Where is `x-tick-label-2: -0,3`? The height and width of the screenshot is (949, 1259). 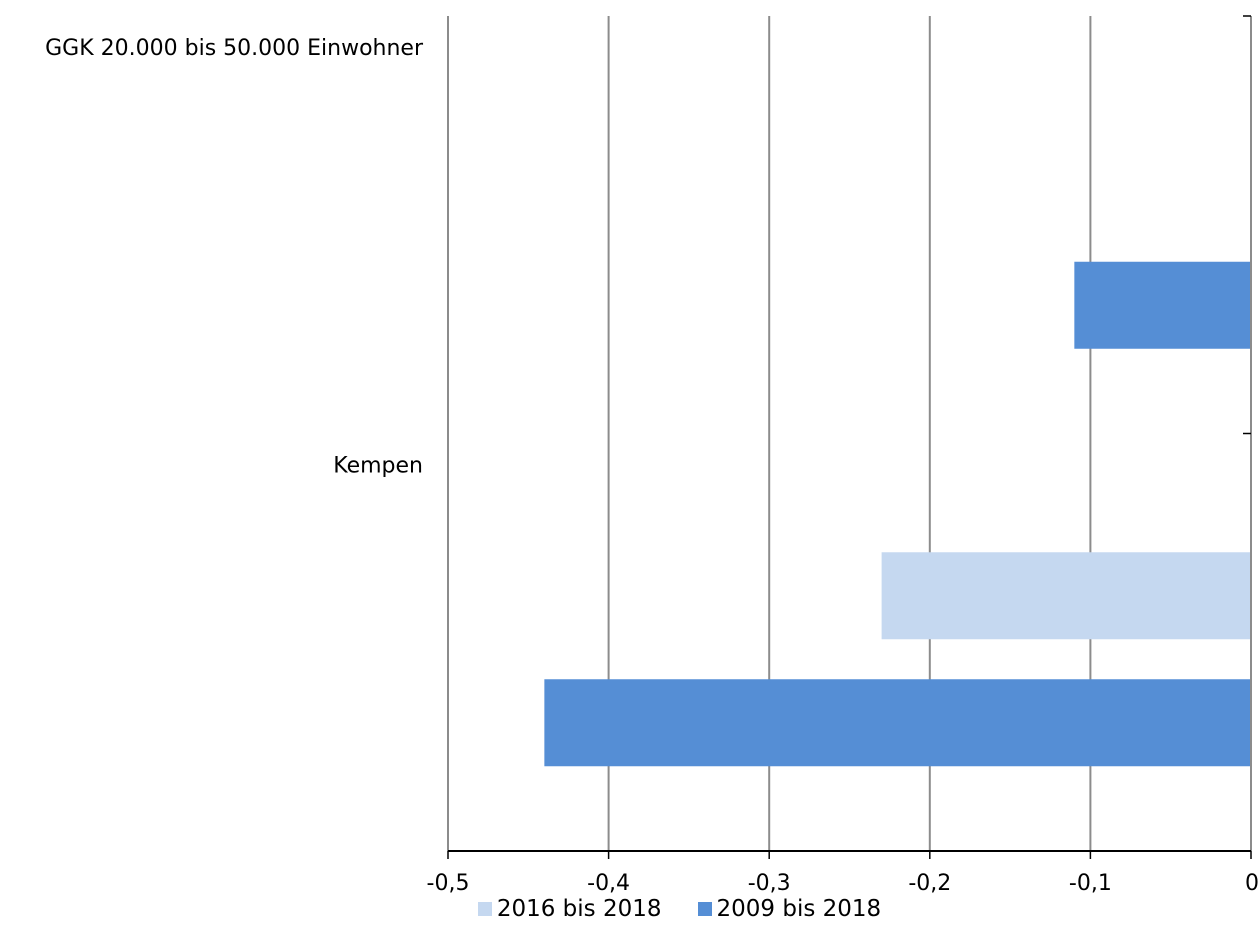 x-tick-label-2: -0,3 is located at coordinates (769, 883).